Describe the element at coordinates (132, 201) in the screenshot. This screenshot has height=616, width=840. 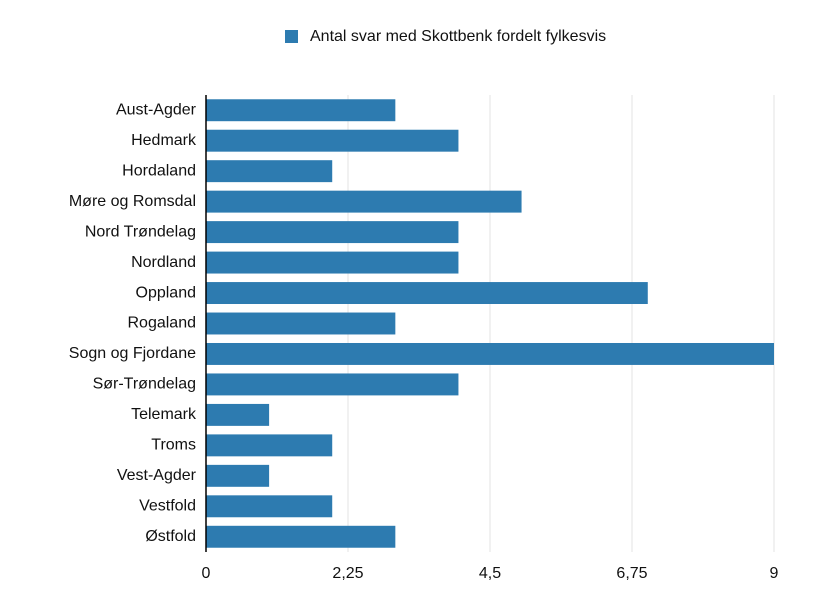
I see `y-tick-label: Møre og Romsdal` at that location.